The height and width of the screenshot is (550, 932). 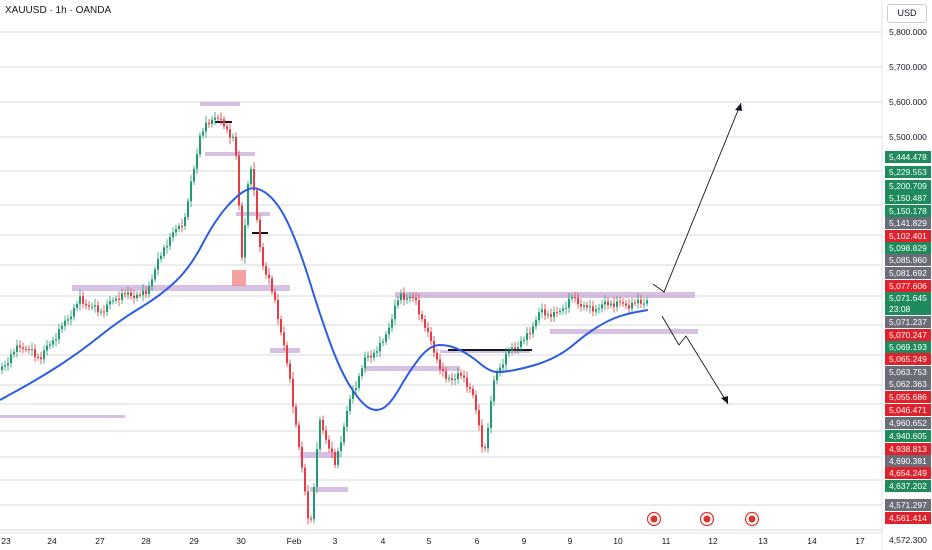 I want to click on price-axis-label: 5,700.000, so click(x=908, y=67).